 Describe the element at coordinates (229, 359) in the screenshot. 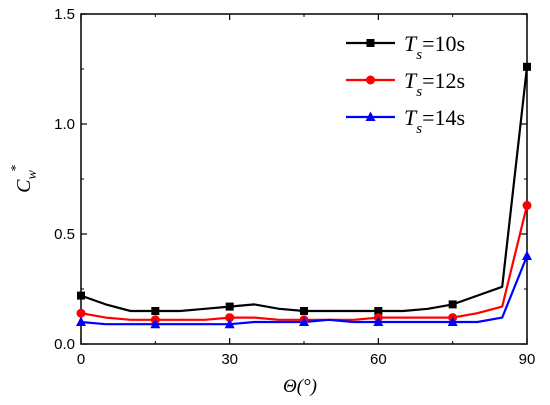

I see `x-tick-label: 30` at that location.